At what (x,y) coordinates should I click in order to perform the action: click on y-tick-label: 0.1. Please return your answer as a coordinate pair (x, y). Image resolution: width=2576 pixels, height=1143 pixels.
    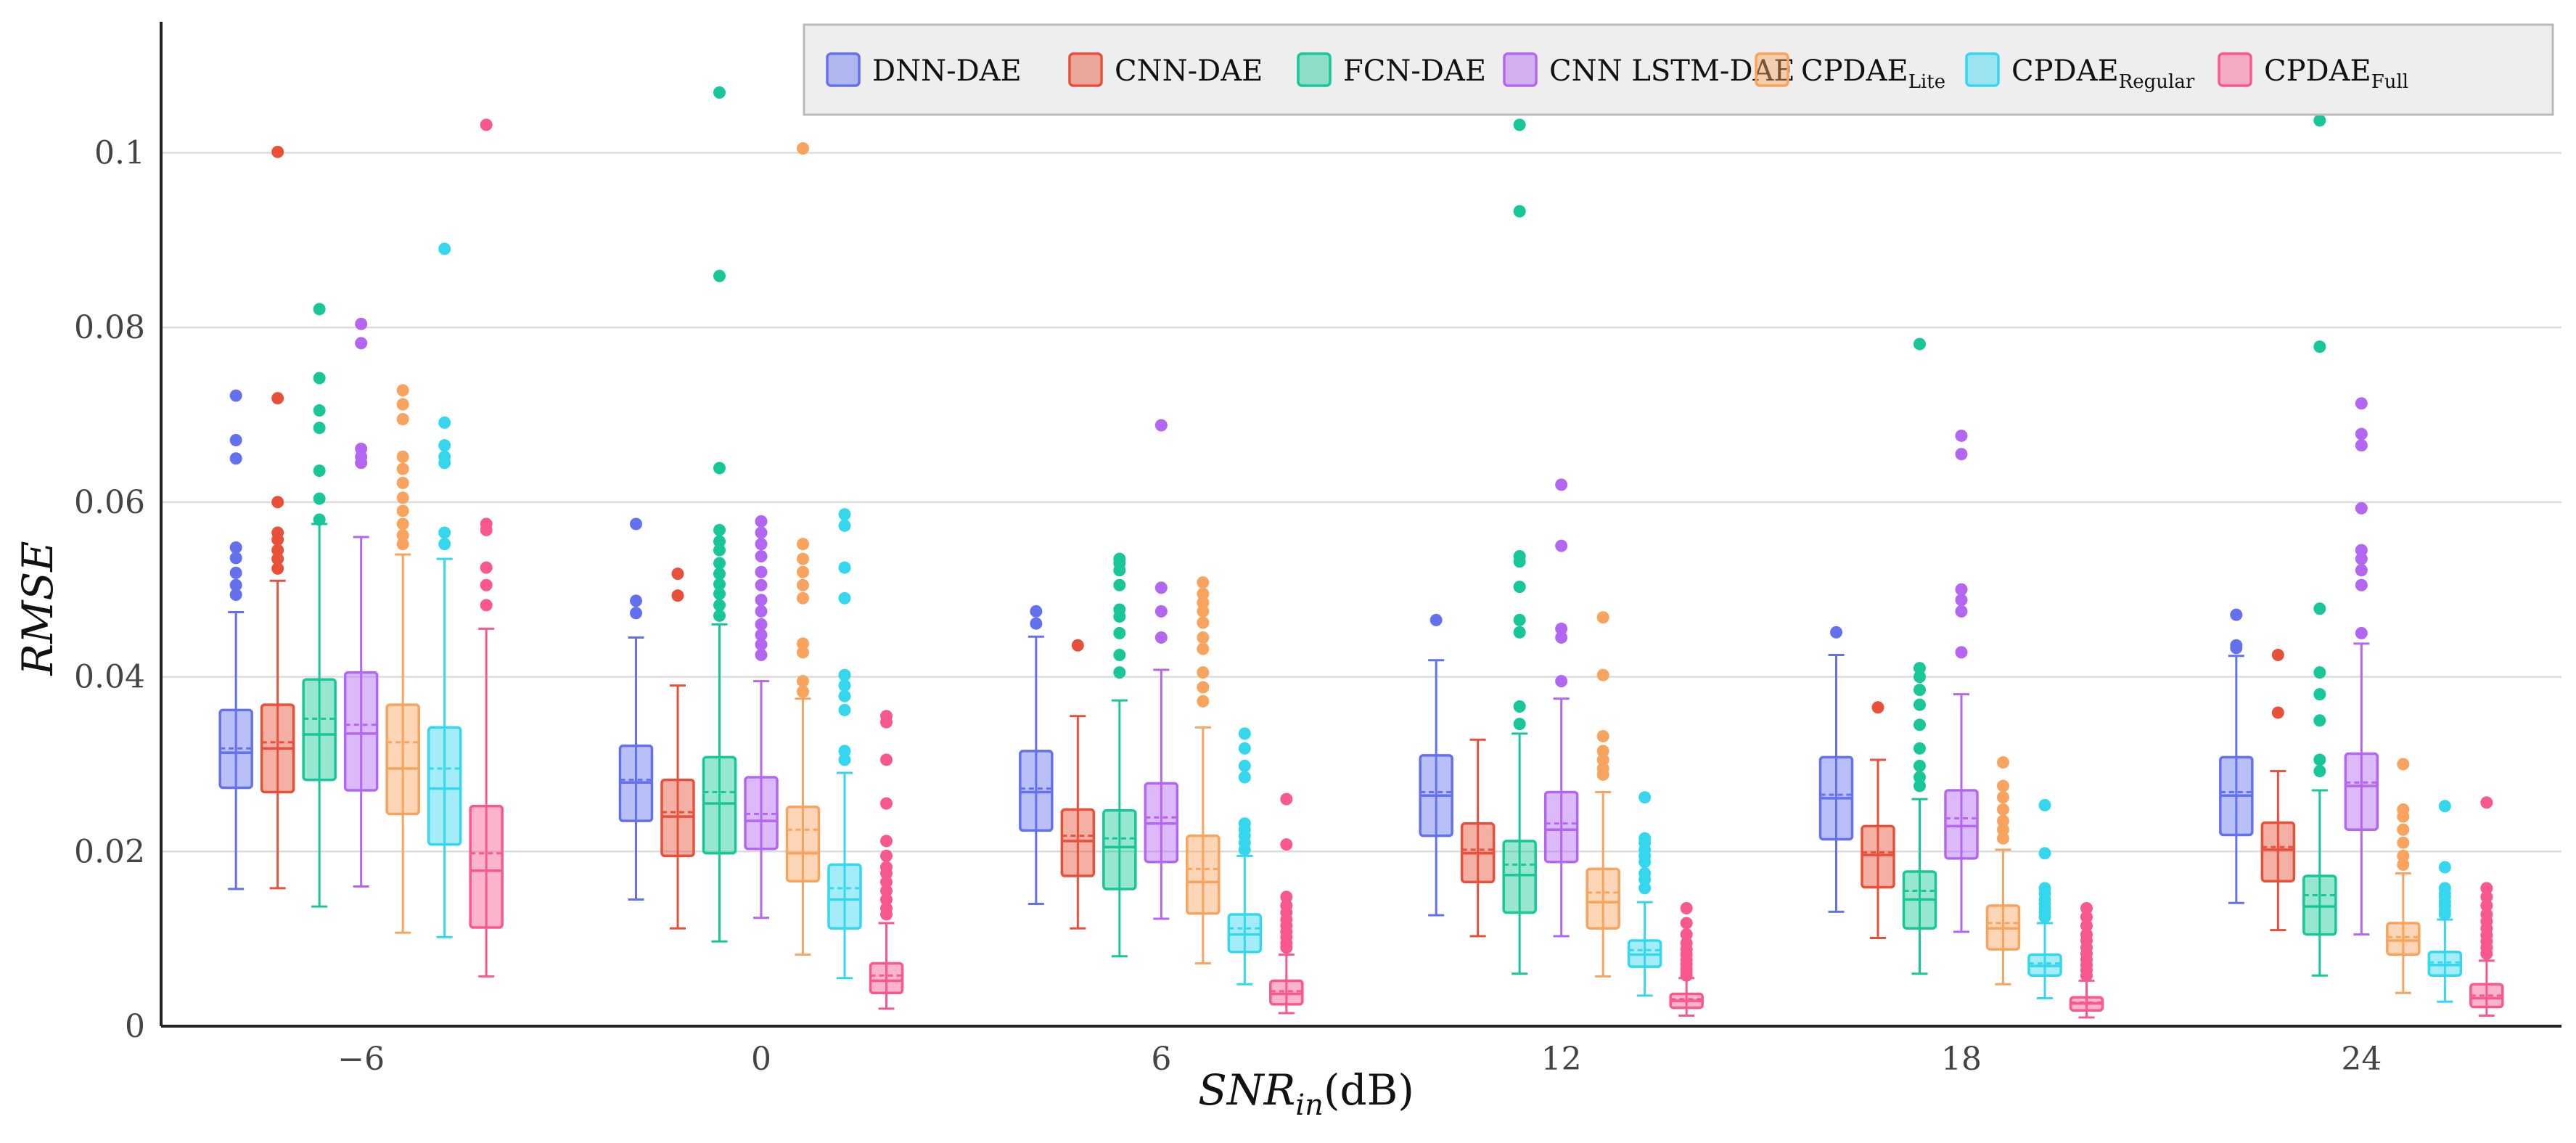
    Looking at the image, I should click on (119, 153).